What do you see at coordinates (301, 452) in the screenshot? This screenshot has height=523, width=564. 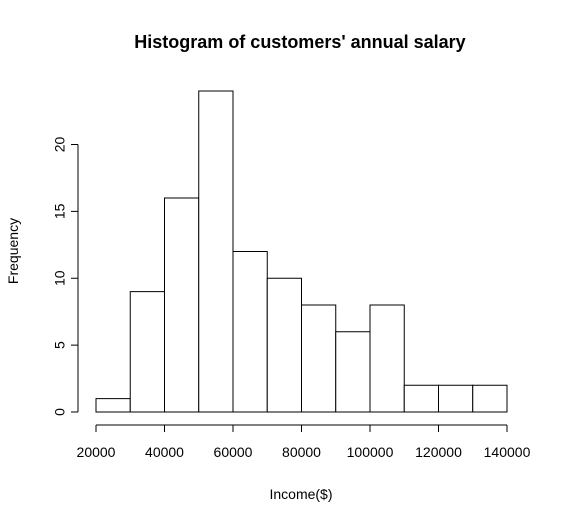 I see `x-tick-label: 80000` at bounding box center [301, 452].